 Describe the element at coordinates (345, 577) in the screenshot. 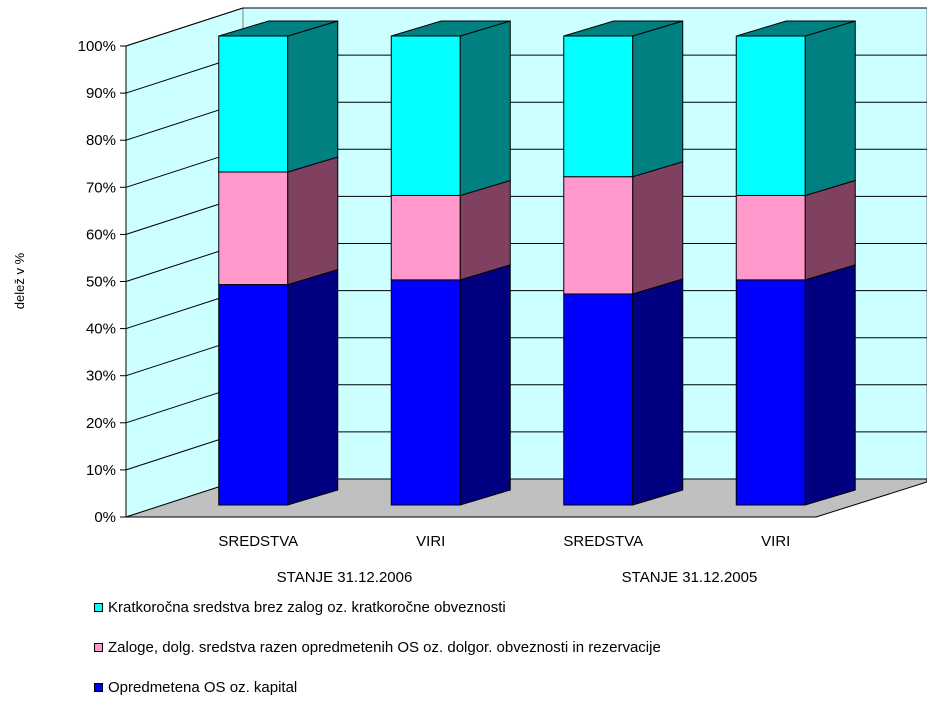

I see `group-label: STANJE 31.12.2006` at that location.